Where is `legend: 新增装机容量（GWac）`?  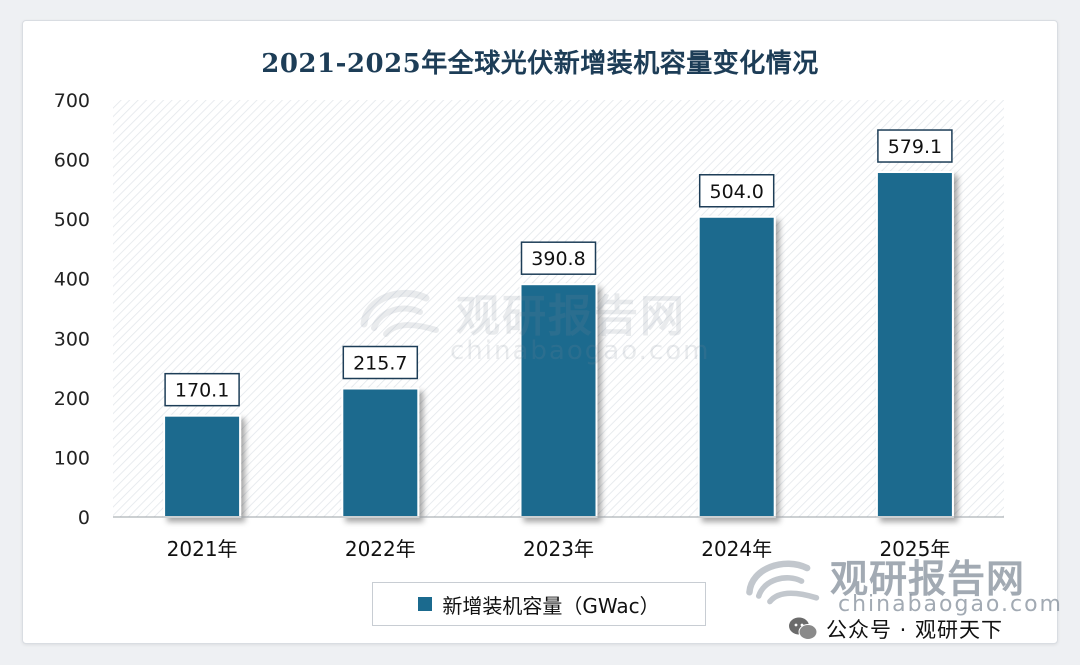
legend: 新增装机容量（GWac） is located at coordinates (539, 604).